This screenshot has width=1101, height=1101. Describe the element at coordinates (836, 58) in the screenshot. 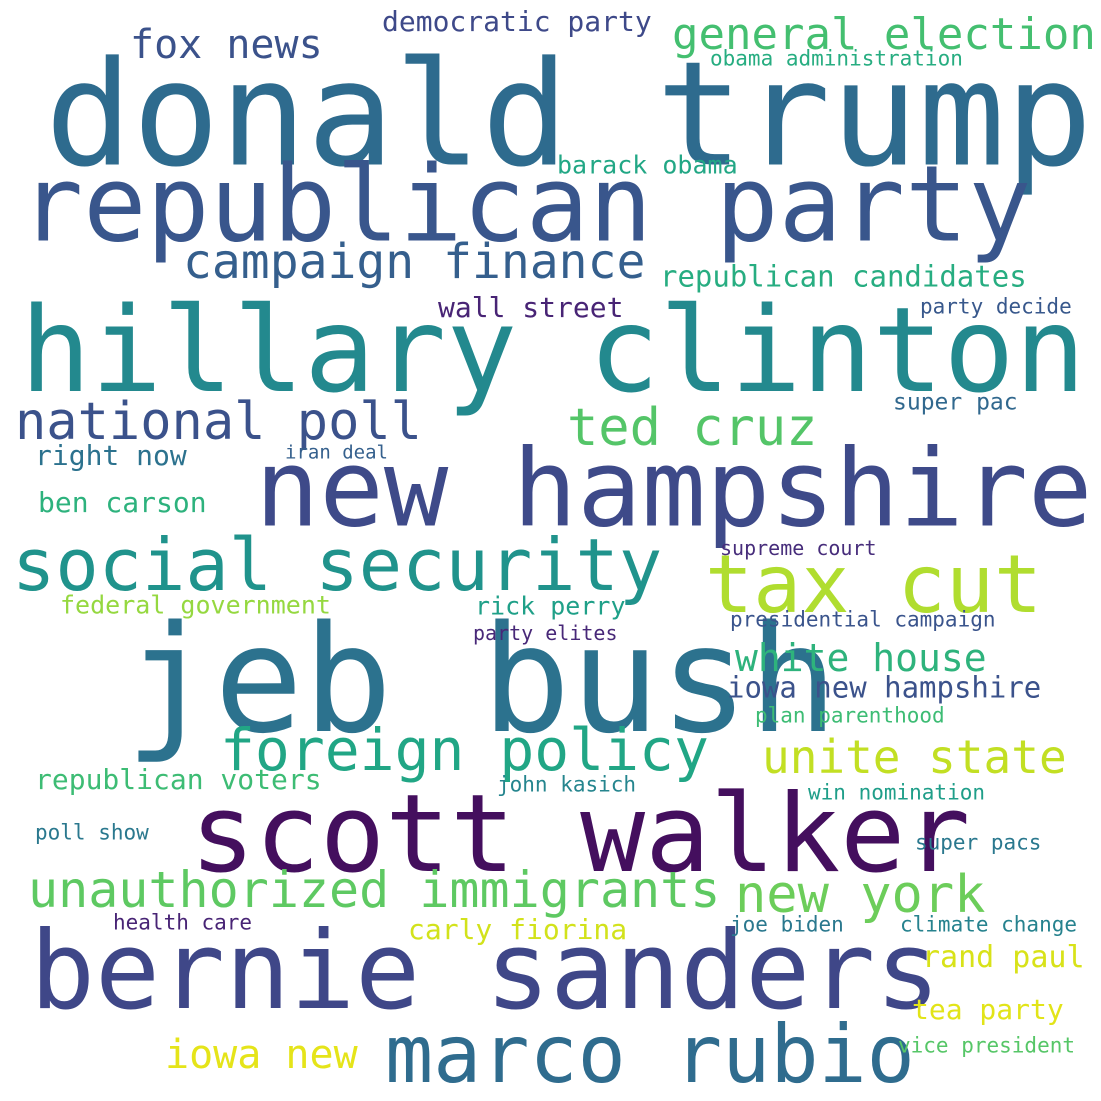

I see `cloud-word: obama administration` at that location.